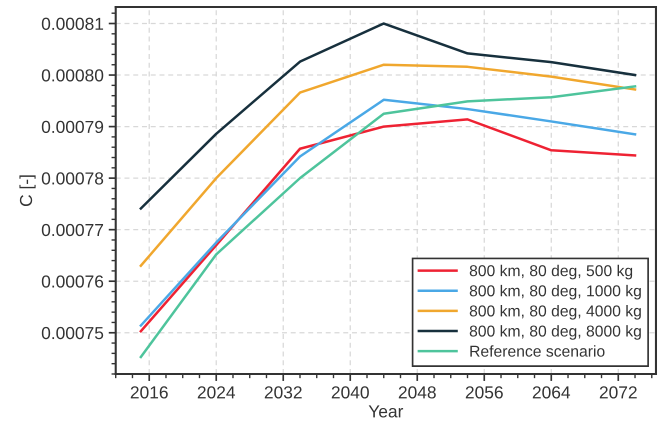 The height and width of the screenshot is (428, 659). What do you see at coordinates (555, 312) in the screenshot?
I see `legend-label: 800 km, 80 deg, 4000 kg` at bounding box center [555, 312].